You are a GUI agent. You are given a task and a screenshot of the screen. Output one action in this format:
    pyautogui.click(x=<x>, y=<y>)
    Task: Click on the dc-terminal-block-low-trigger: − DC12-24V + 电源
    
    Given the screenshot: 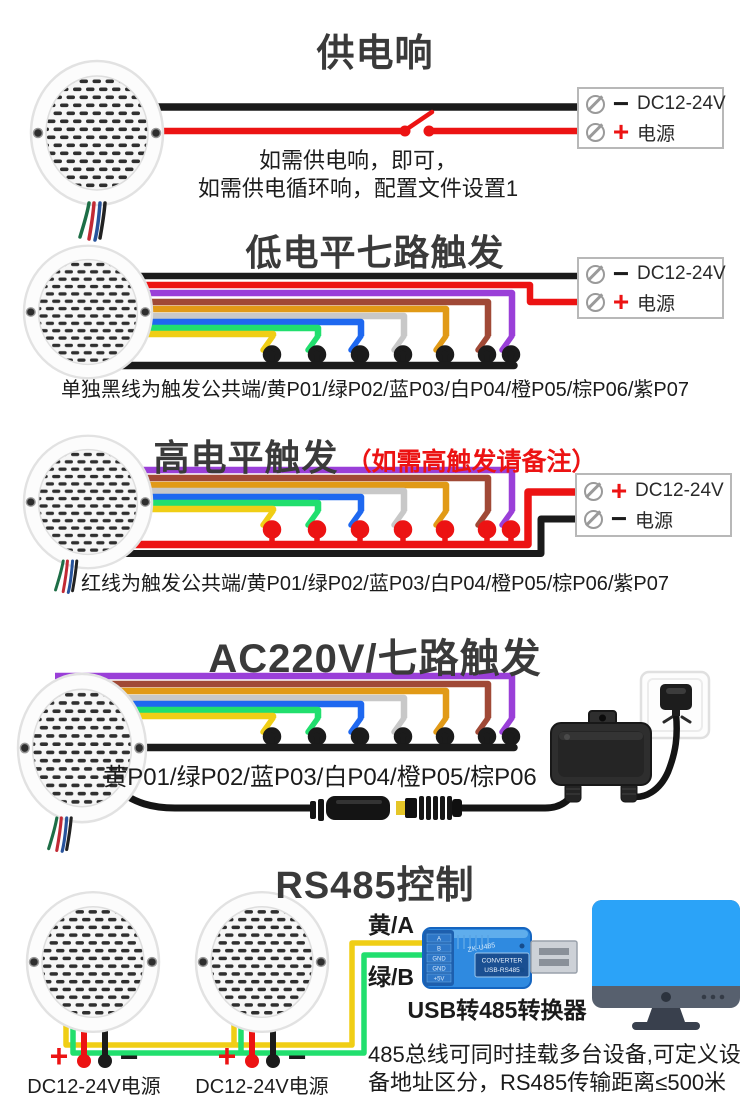 What is the action you would take?
    pyautogui.click(x=651, y=288)
    